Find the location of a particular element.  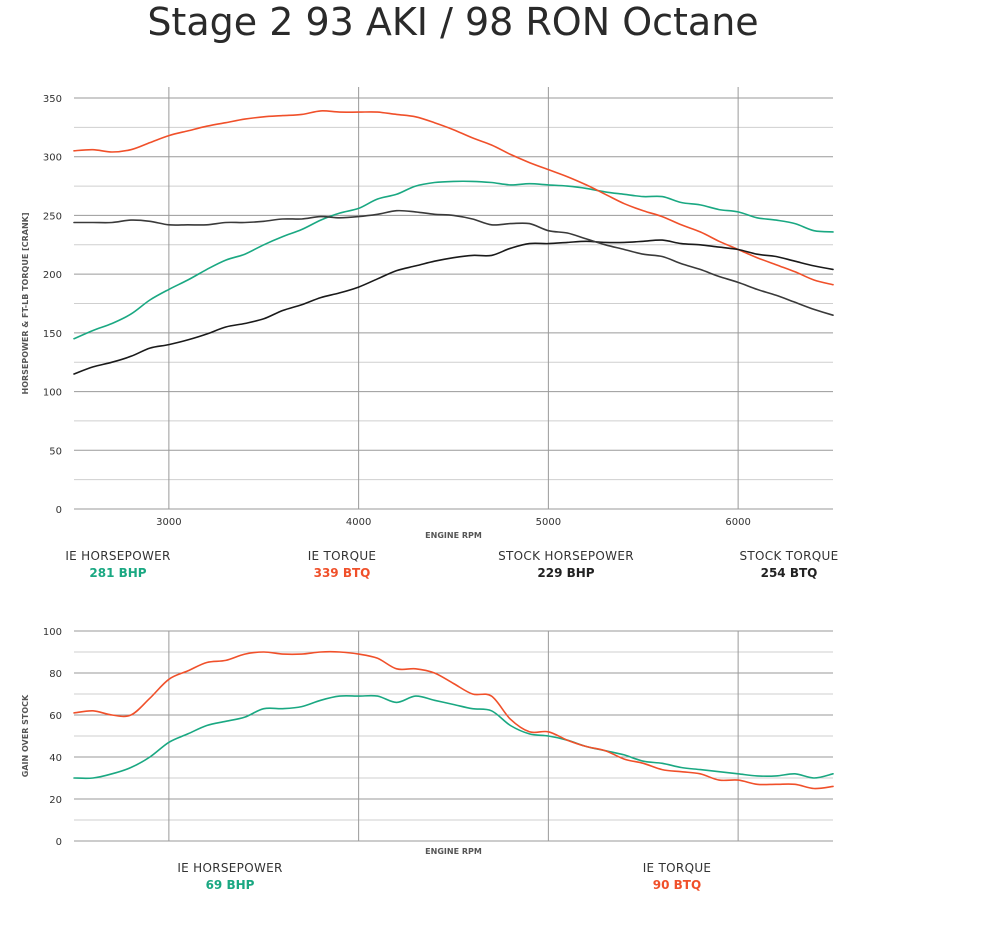

gain-ie-horsepower: IE HORSEPOWER 69 BHP is located at coordinates (230, 877).